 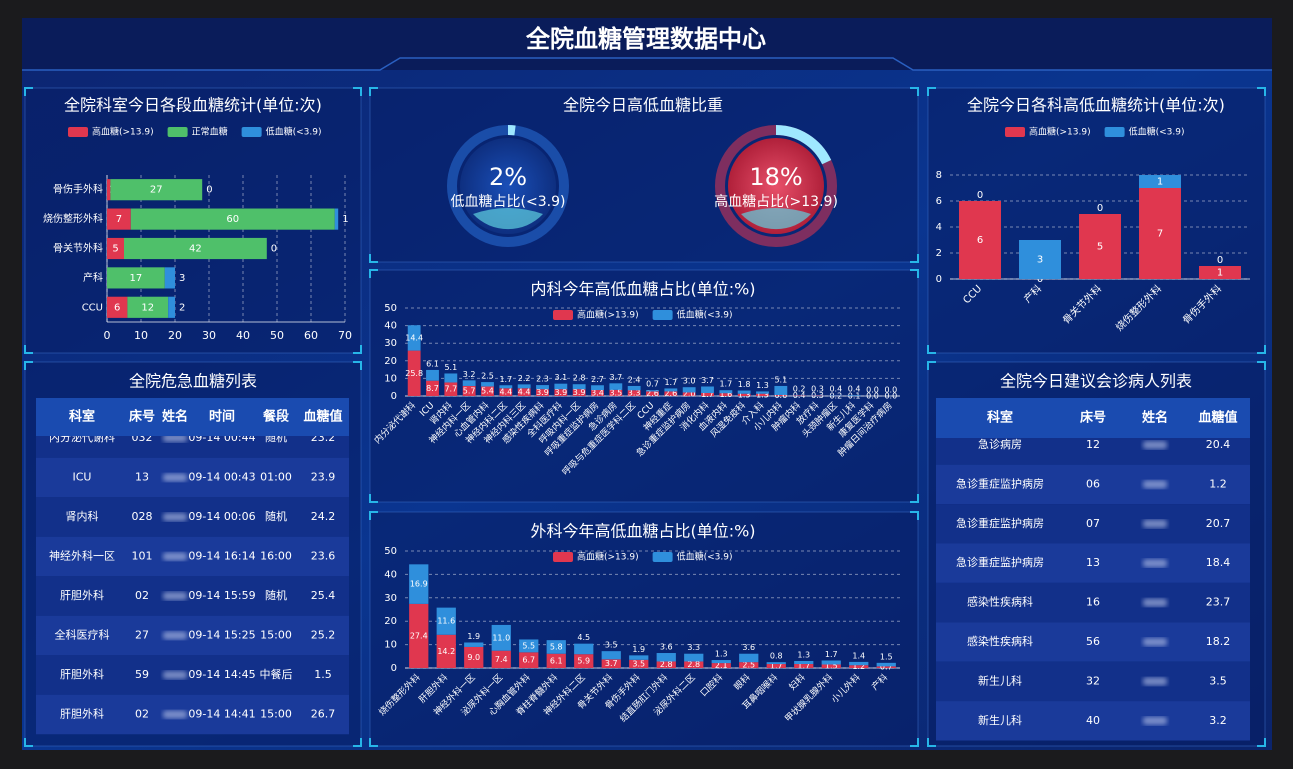 I want to click on value-label: 6.7, so click(x=528, y=660).